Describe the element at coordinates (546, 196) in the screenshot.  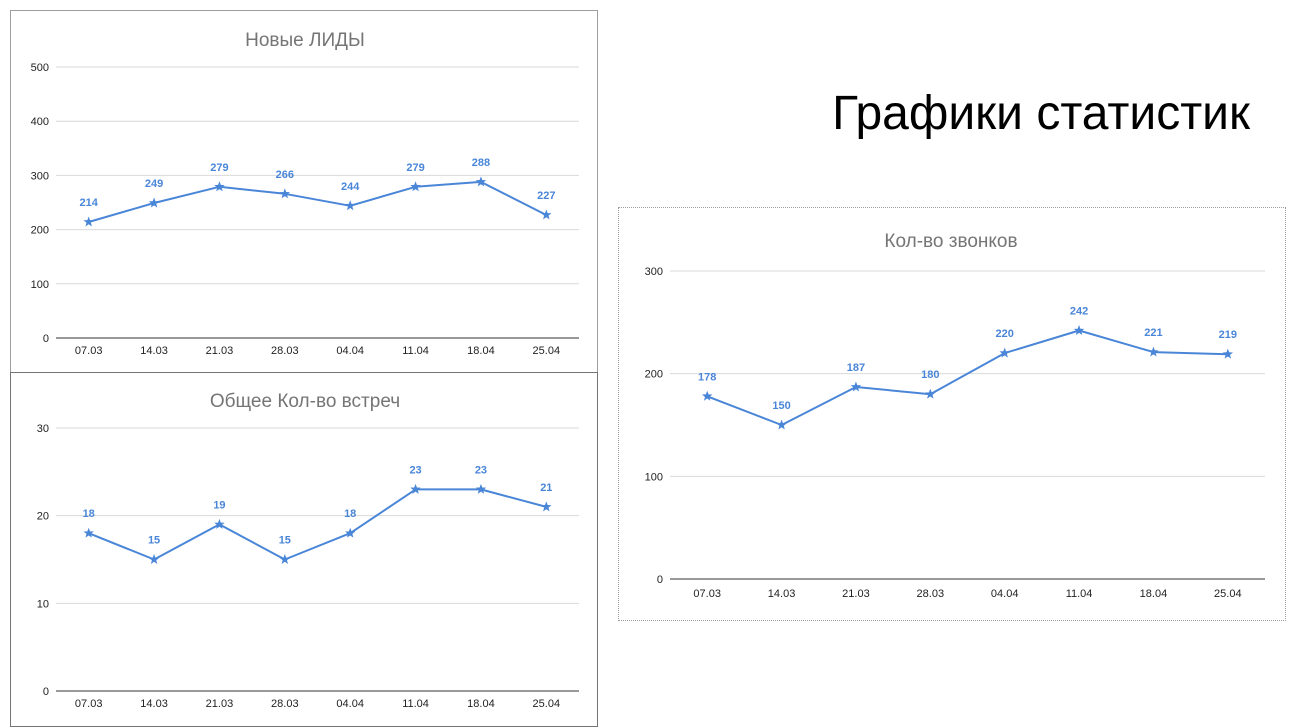
I see `leads-data-label: 227` at that location.